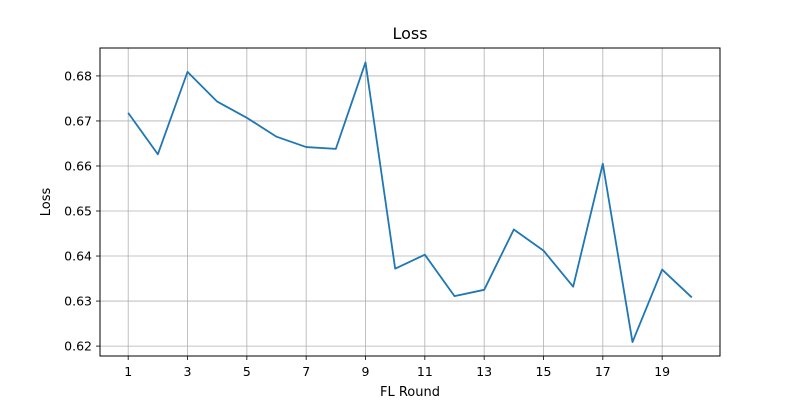 The width and height of the screenshot is (800, 400). What do you see at coordinates (409, 33) in the screenshot?
I see `chart-title: Loss` at bounding box center [409, 33].